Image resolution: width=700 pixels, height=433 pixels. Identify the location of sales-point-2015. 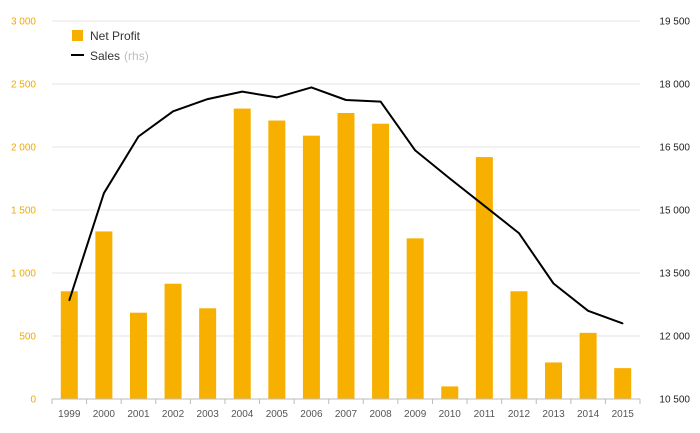
(622, 323).